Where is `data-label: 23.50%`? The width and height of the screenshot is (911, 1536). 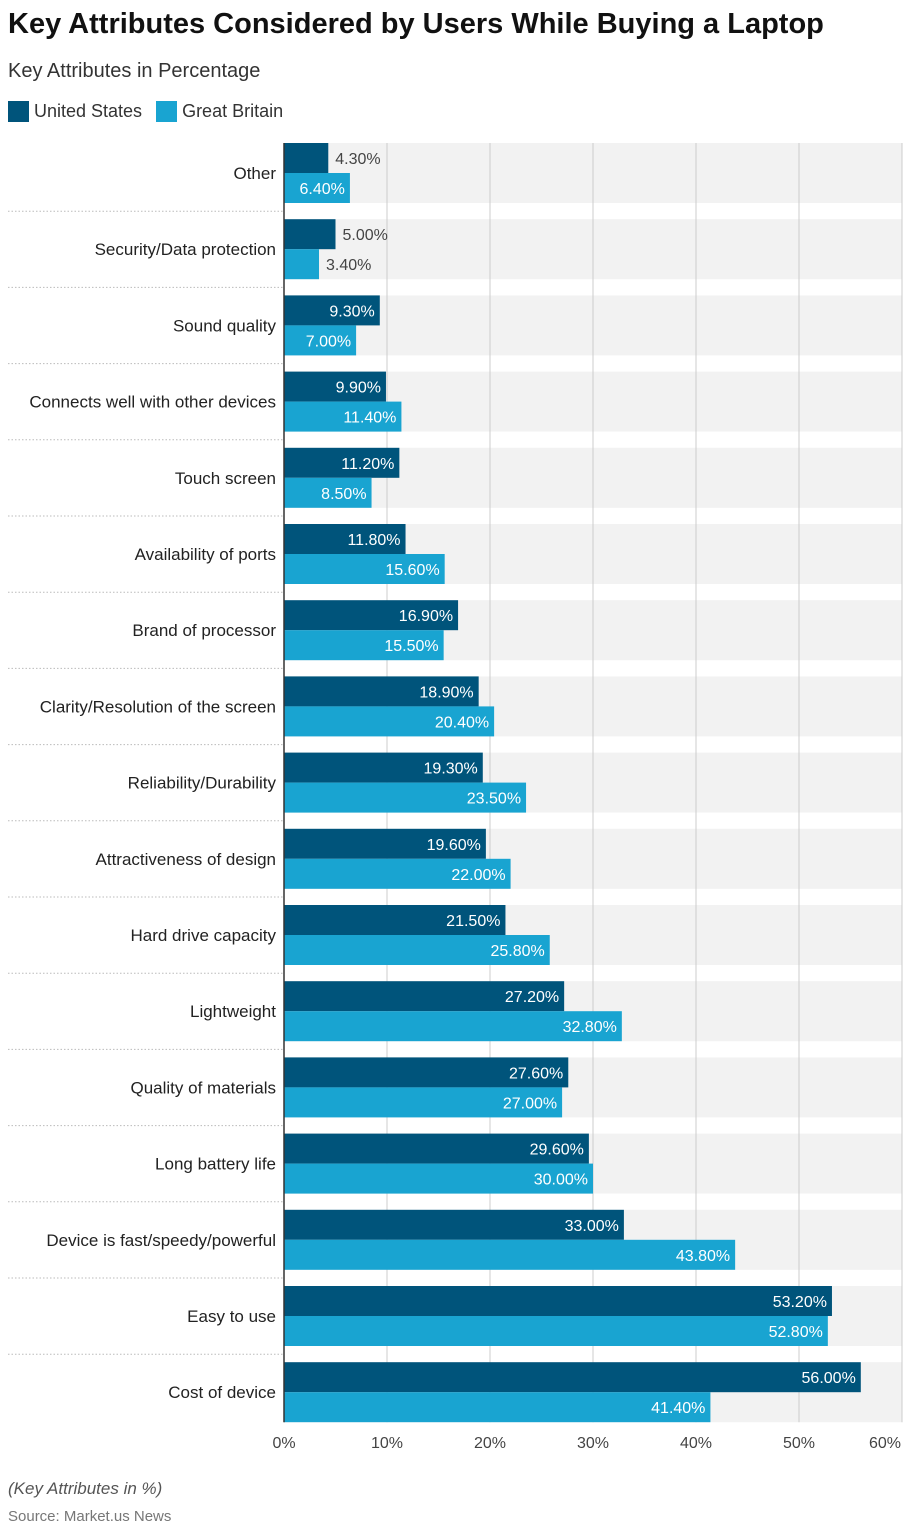 data-label: 23.50% is located at coordinates (494, 799).